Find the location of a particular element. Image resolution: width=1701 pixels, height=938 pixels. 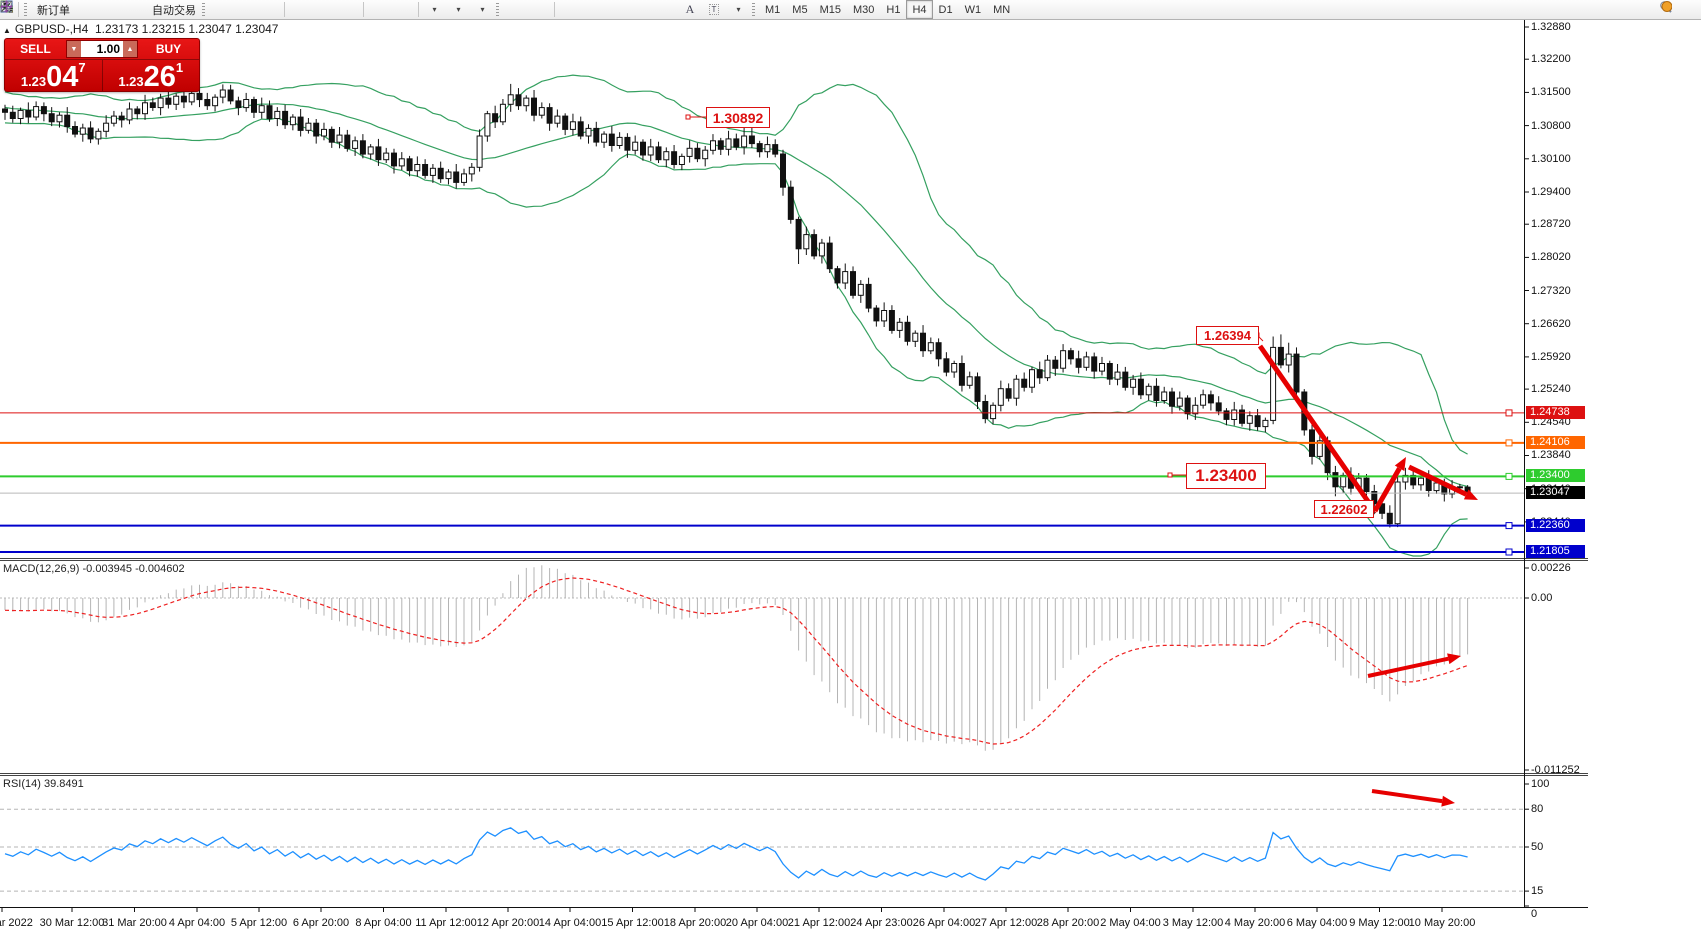

time-axis-label: 5 Apr 12:00 is located at coordinates (259, 923).